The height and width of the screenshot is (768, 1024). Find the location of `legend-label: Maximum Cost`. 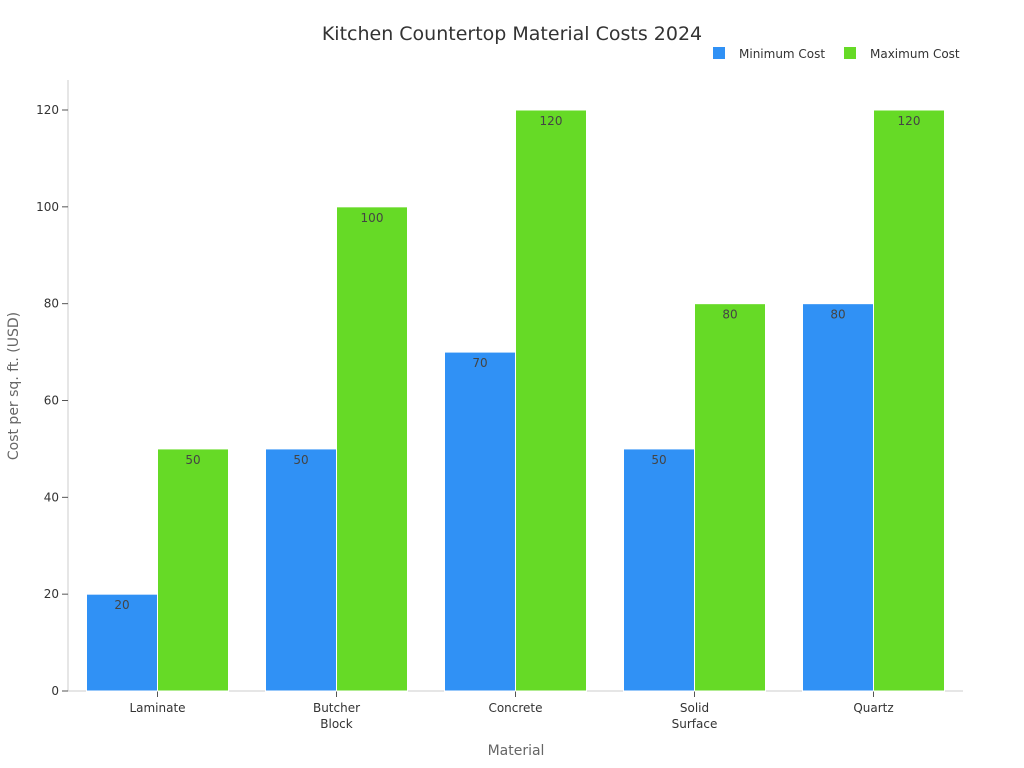

legend-label: Maximum Cost is located at coordinates (915, 54).